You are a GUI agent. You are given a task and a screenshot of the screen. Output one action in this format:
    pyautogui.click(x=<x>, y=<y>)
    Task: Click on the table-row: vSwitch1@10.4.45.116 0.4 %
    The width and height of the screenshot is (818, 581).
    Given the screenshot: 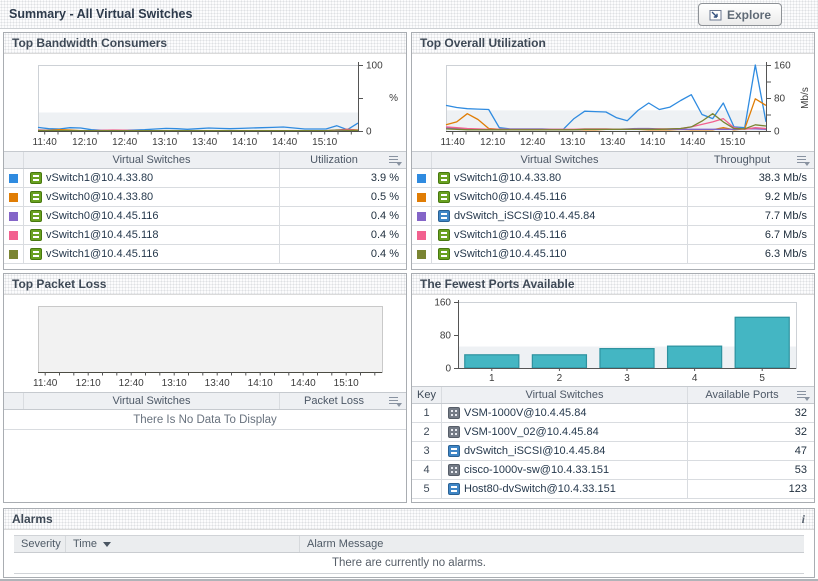 What is the action you would take?
    pyautogui.click(x=205, y=254)
    